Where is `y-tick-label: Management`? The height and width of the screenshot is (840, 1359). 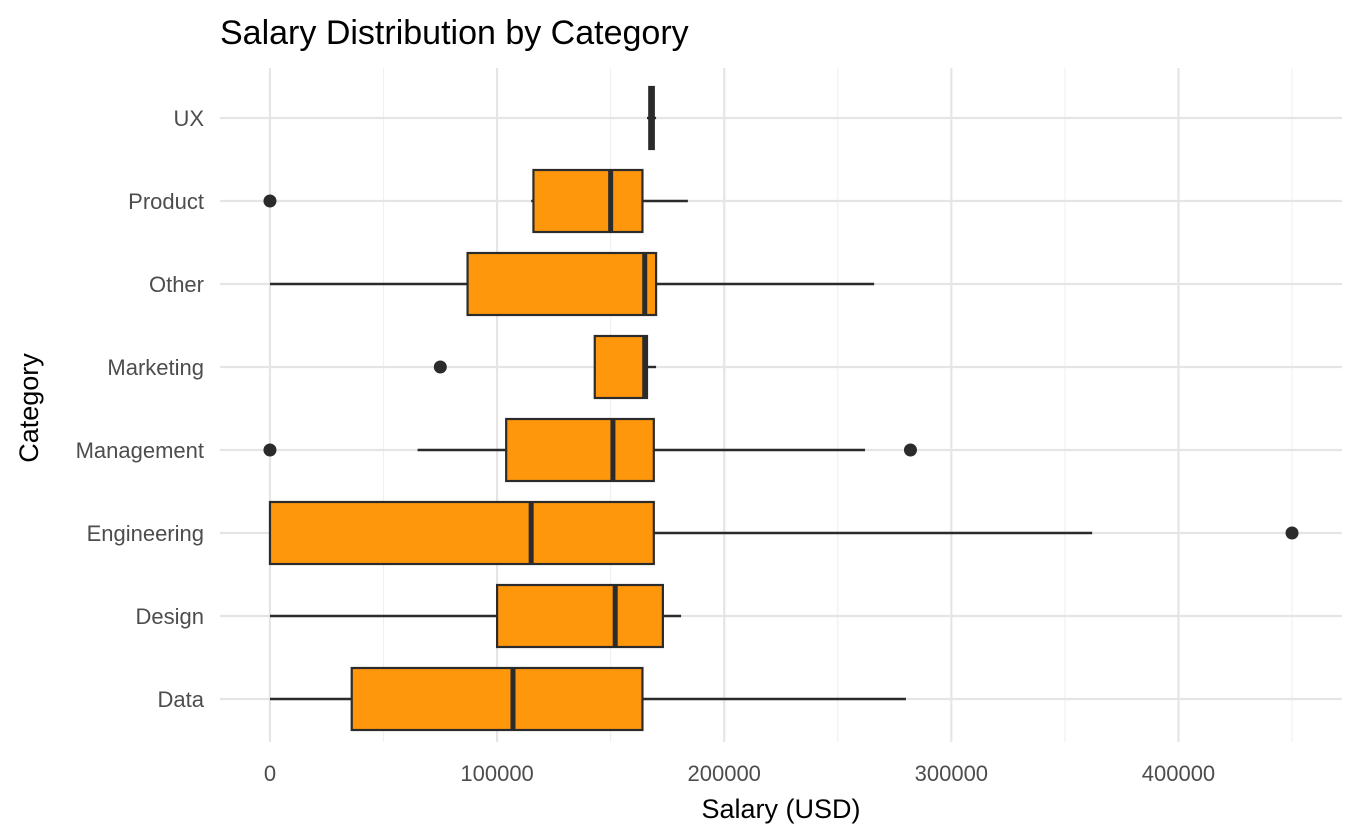
y-tick-label: Management is located at coordinates (140, 450).